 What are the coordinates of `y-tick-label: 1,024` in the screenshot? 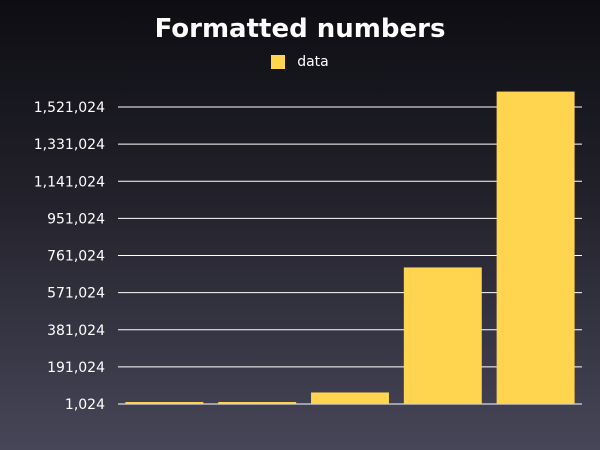 It's located at (85, 405).